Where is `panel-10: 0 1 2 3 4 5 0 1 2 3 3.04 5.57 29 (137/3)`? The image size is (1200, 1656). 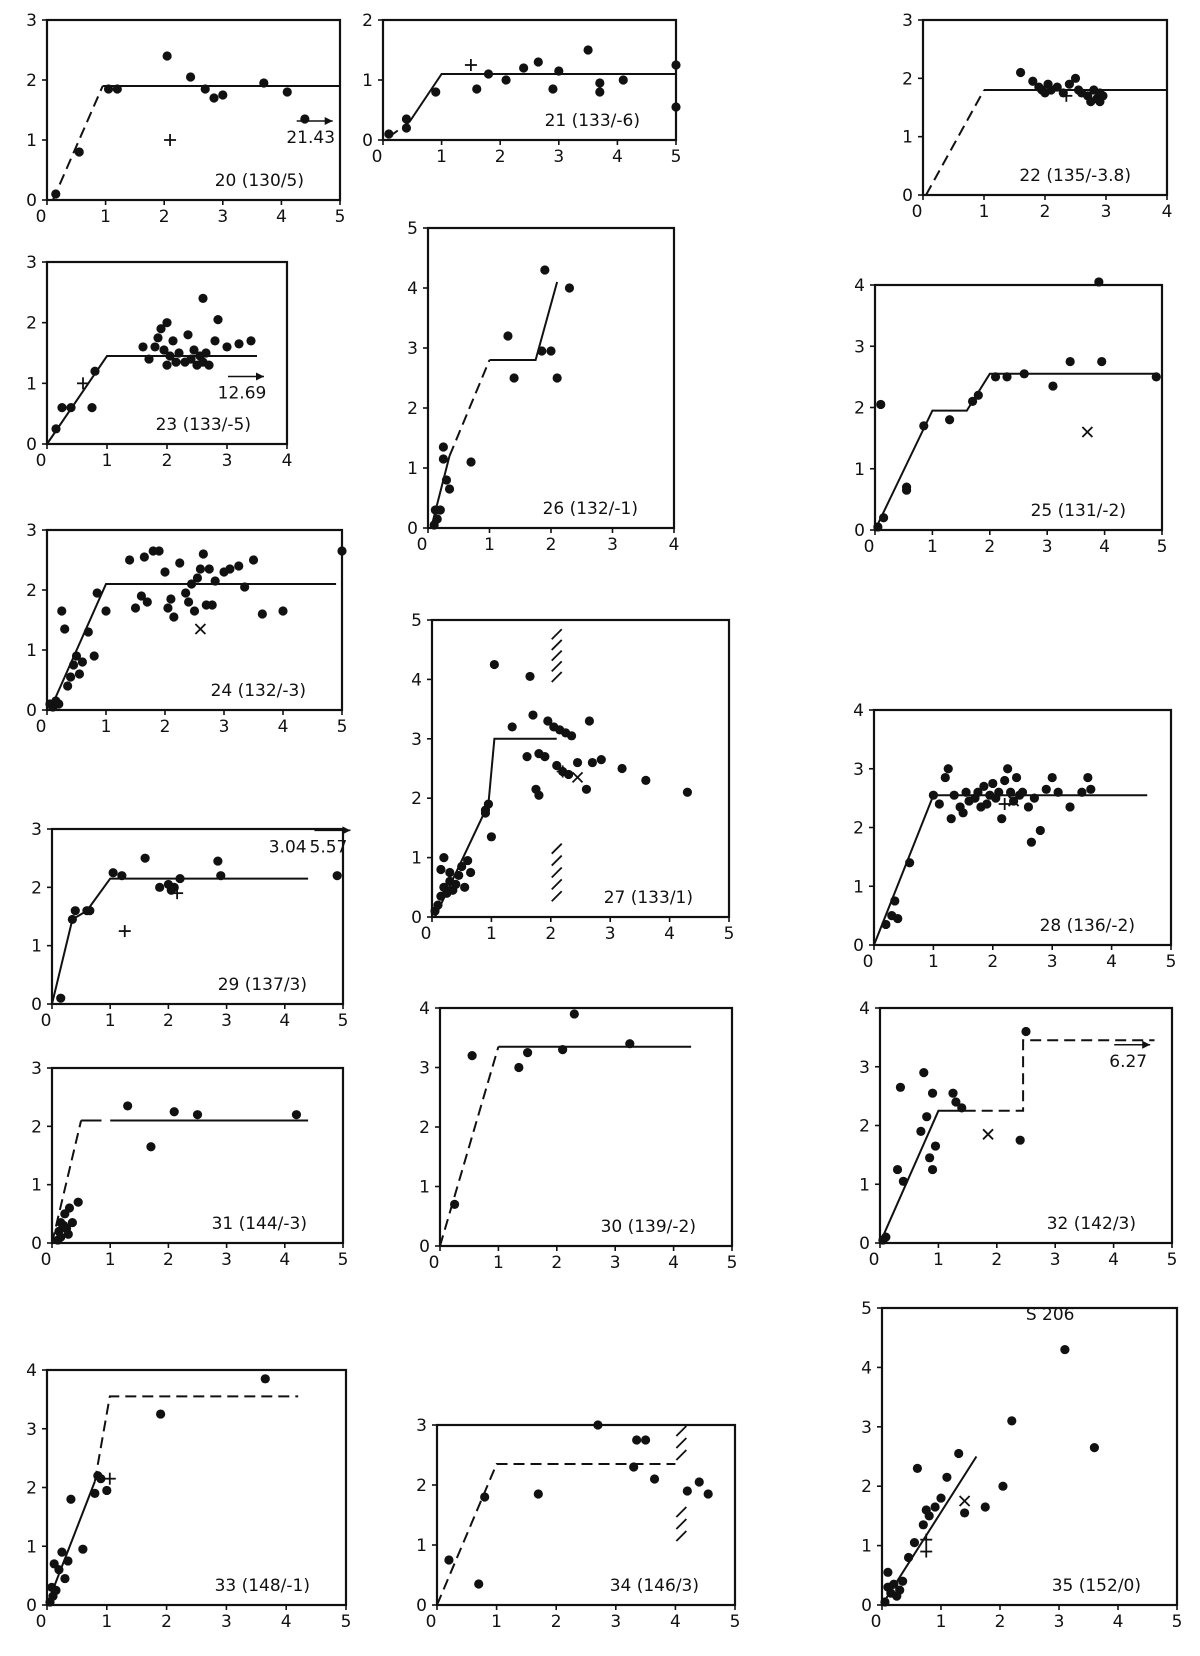 panel-10: 0 1 2 3 4 5 0 1 2 3 3.04 5.57 29 (137/3) is located at coordinates (191, 925).